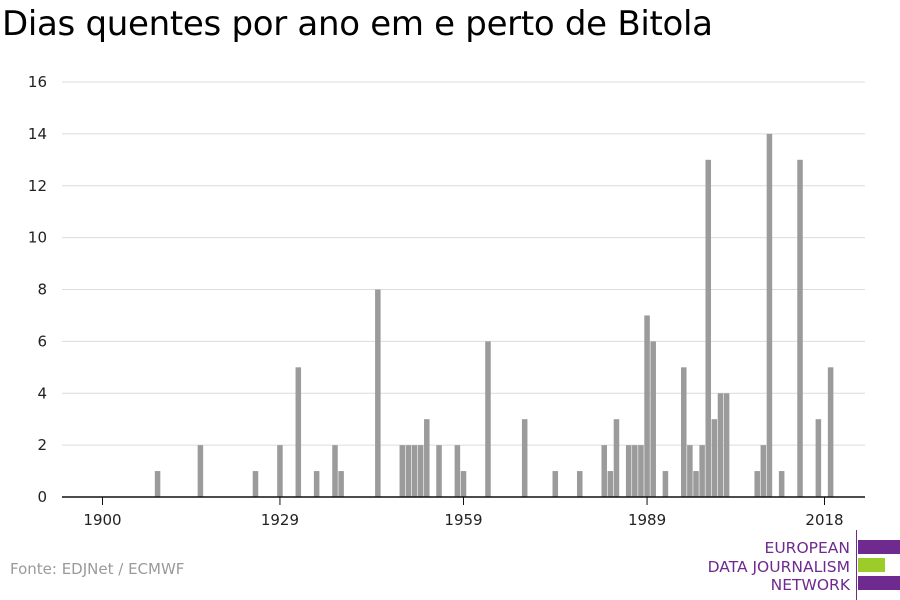 This screenshot has width=900, height=600. Describe the element at coordinates (856, 565) in the screenshot. I see `logo-divider` at that location.